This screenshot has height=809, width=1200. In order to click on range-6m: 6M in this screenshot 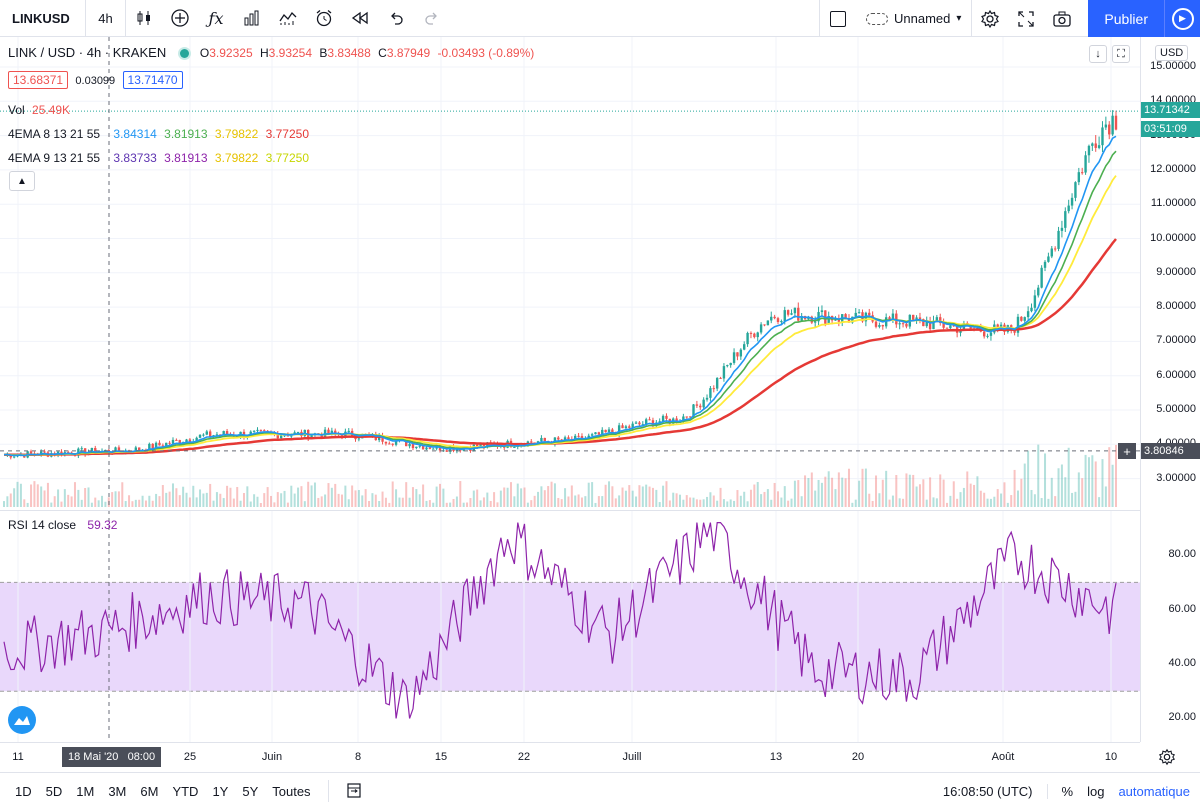, I will do `click(149, 791)`.